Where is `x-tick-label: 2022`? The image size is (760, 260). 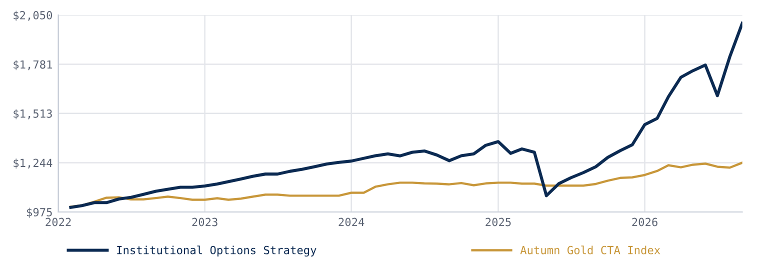
x-tick-label: 2022 is located at coordinates (58, 222).